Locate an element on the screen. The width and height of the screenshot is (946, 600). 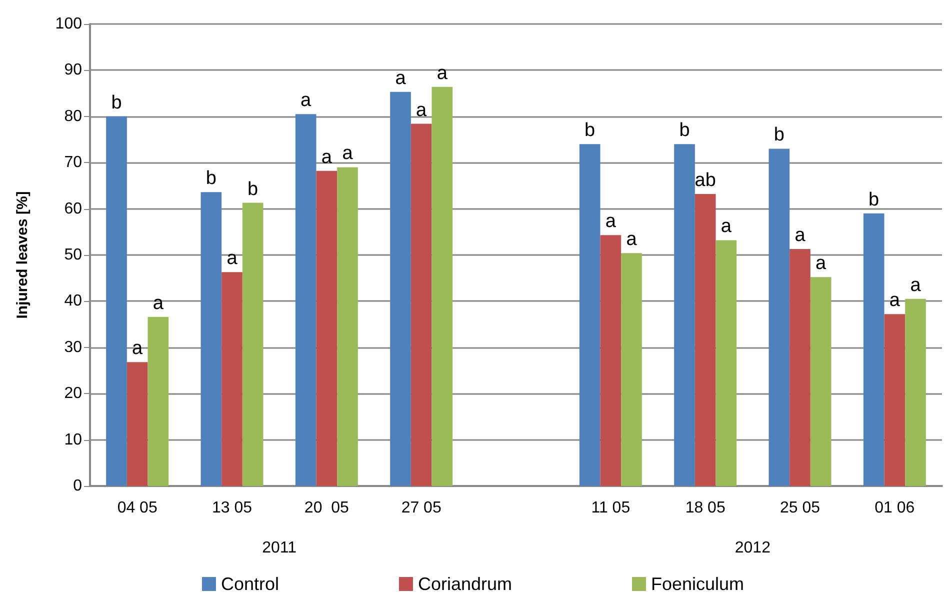
y-tick-label: 60 is located at coordinates (73, 209).